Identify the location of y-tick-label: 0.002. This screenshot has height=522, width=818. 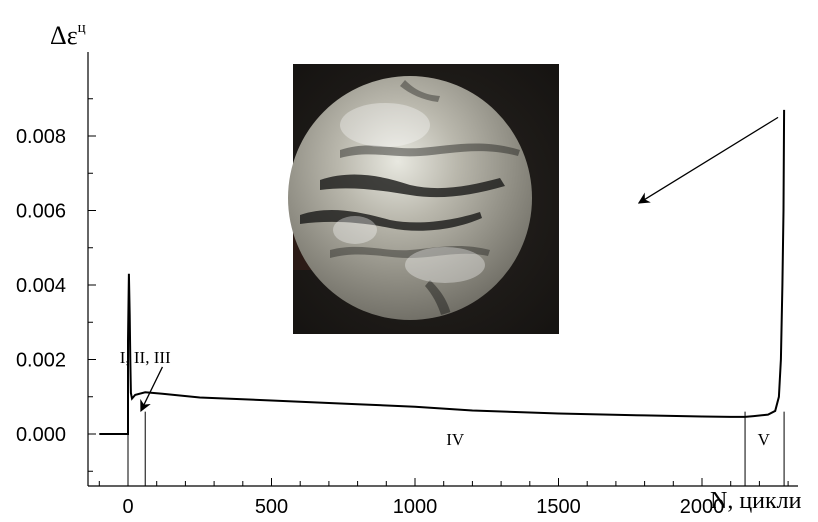
(41, 361).